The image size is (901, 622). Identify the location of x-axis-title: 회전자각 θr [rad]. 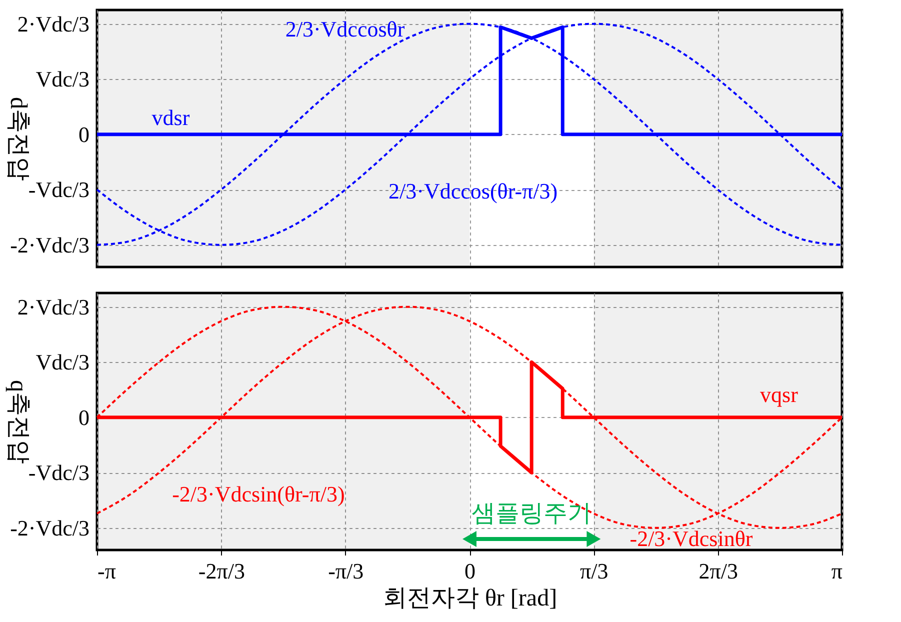
(470, 599).